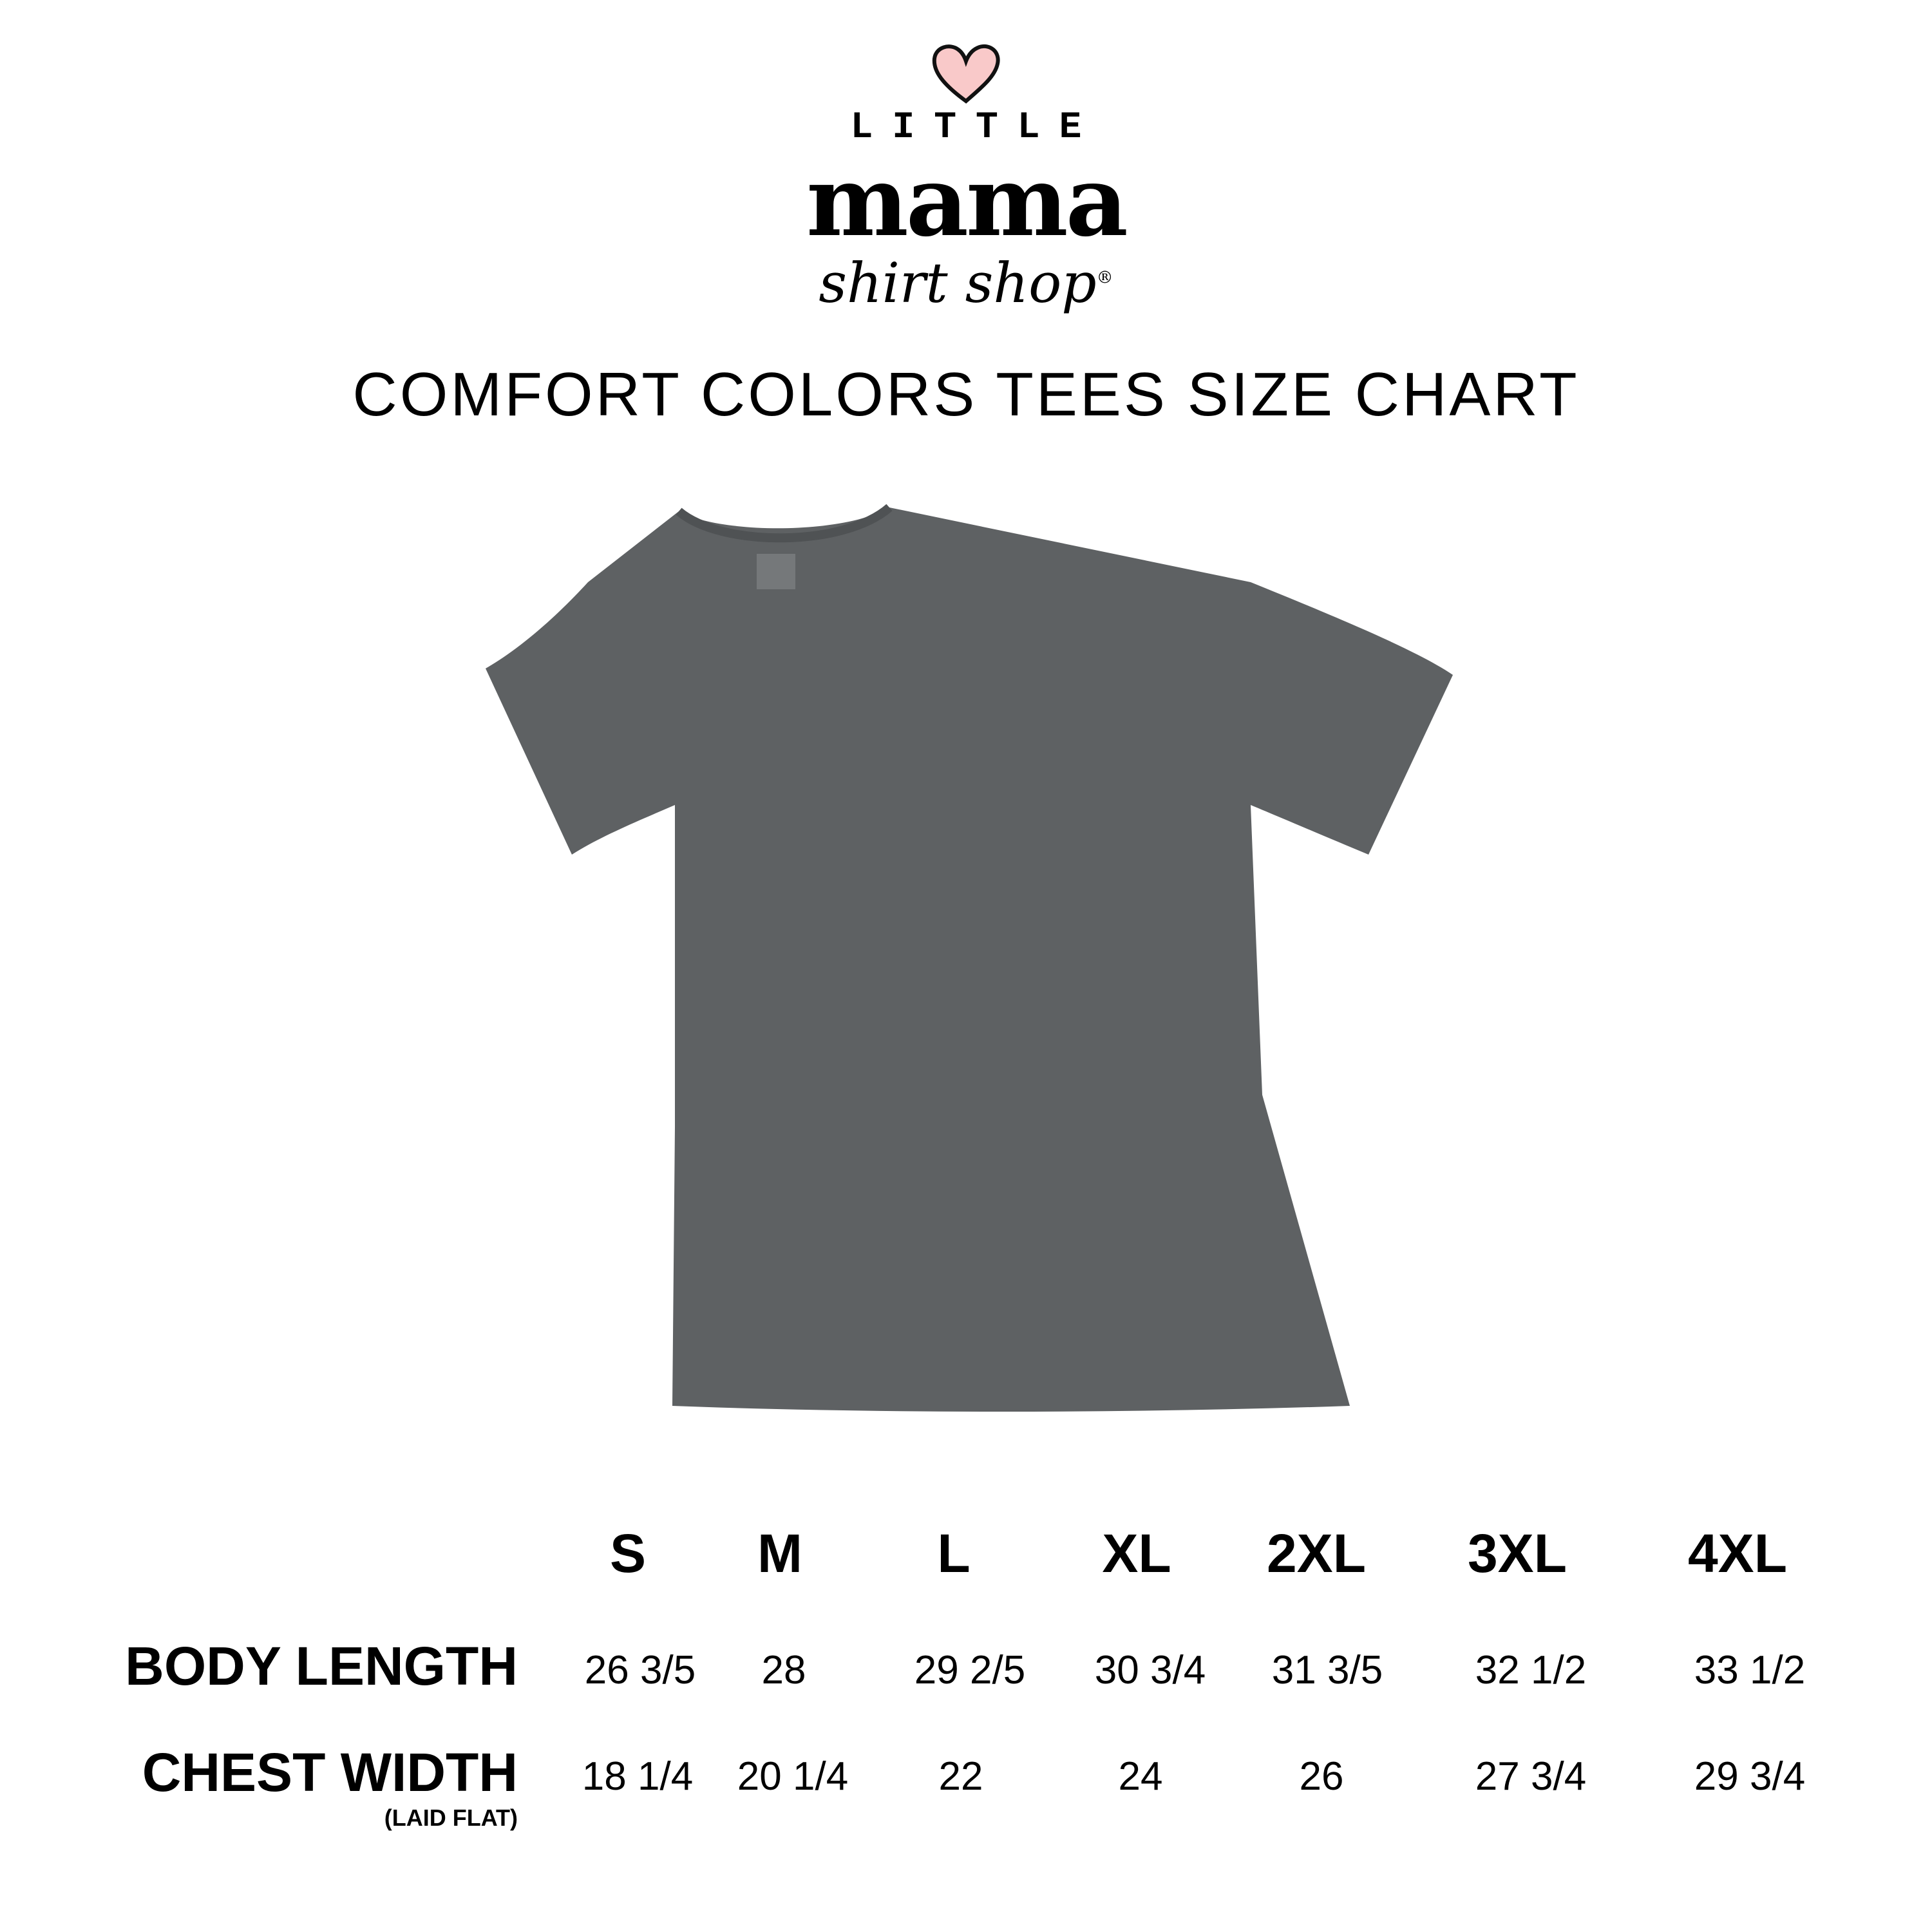 The image size is (1932, 1932). Describe the element at coordinates (1531, 1670) in the screenshot. I see `body-length-3xl: 32 1/2` at that location.